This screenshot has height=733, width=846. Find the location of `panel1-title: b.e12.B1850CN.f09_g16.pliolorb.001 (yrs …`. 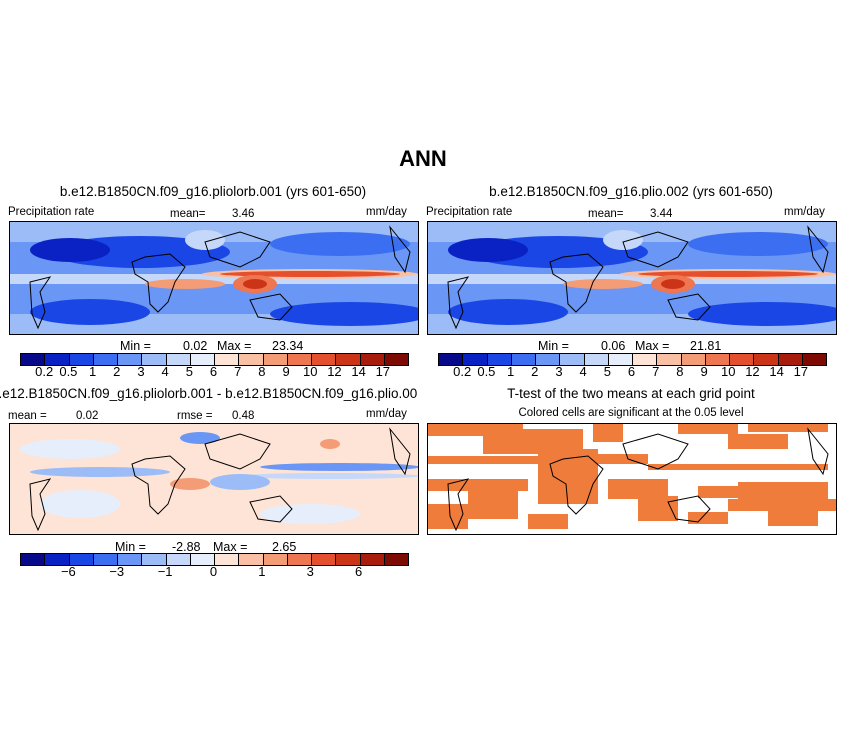

panel1-title: b.e12.B1850CN.f09_g16.pliolorb.001 (yrs … is located at coordinates (213, 191).